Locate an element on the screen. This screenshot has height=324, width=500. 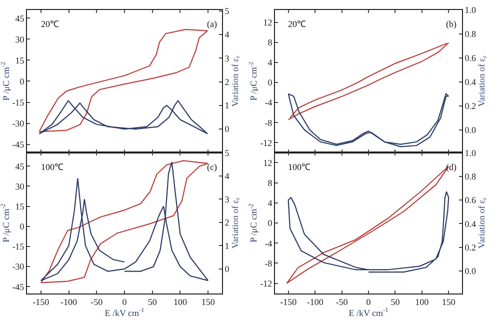
annotation: (a) is located at coordinates (212, 24).